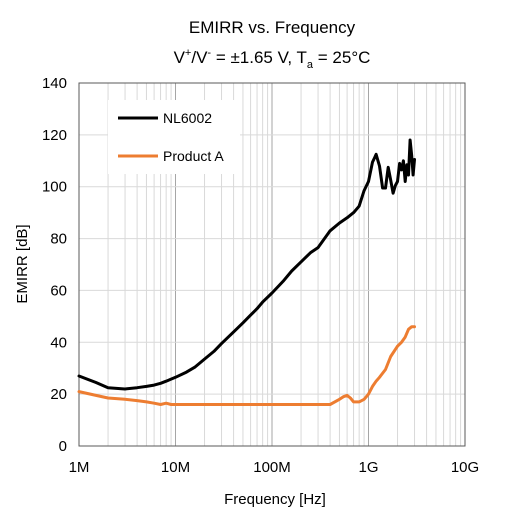 This screenshot has width=512, height=522. What do you see at coordinates (187, 118) in the screenshot?
I see `legend-label-nl6002: NL6002` at bounding box center [187, 118].